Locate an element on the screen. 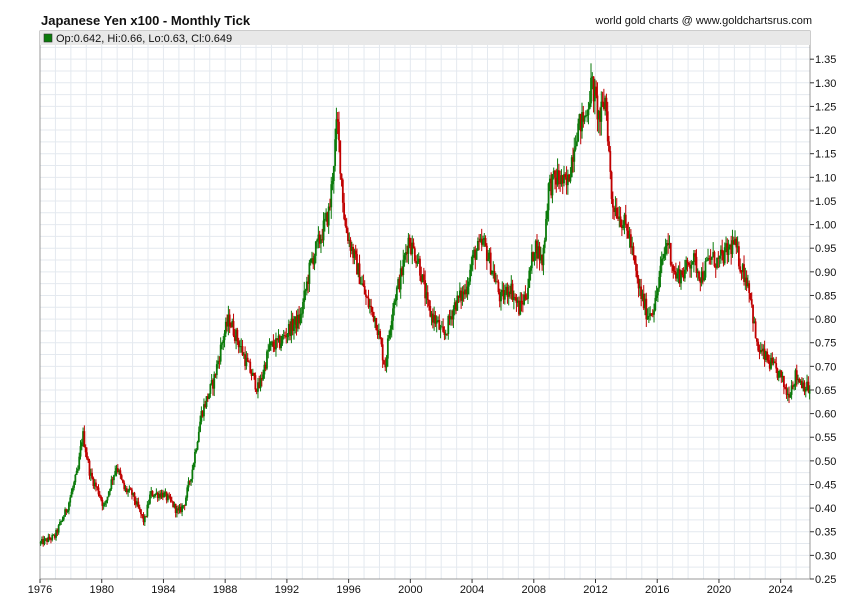 The height and width of the screenshot is (616, 850). legend-swatch is located at coordinates (48, 38).